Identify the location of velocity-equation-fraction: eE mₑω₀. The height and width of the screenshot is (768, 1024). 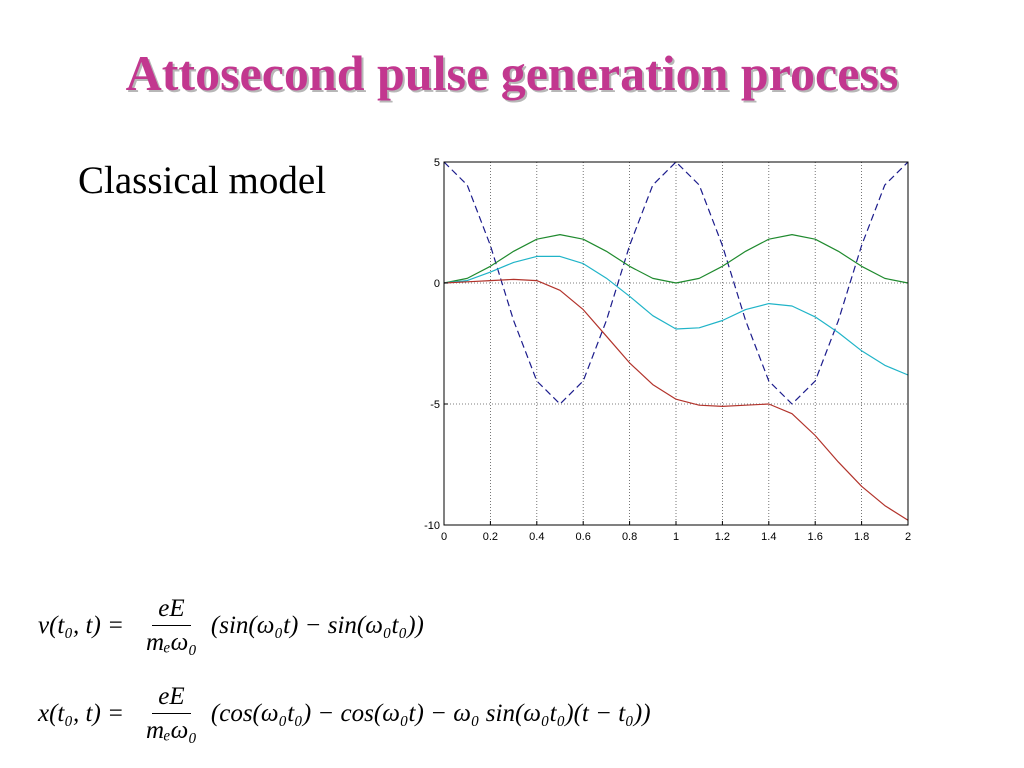
(171, 626).